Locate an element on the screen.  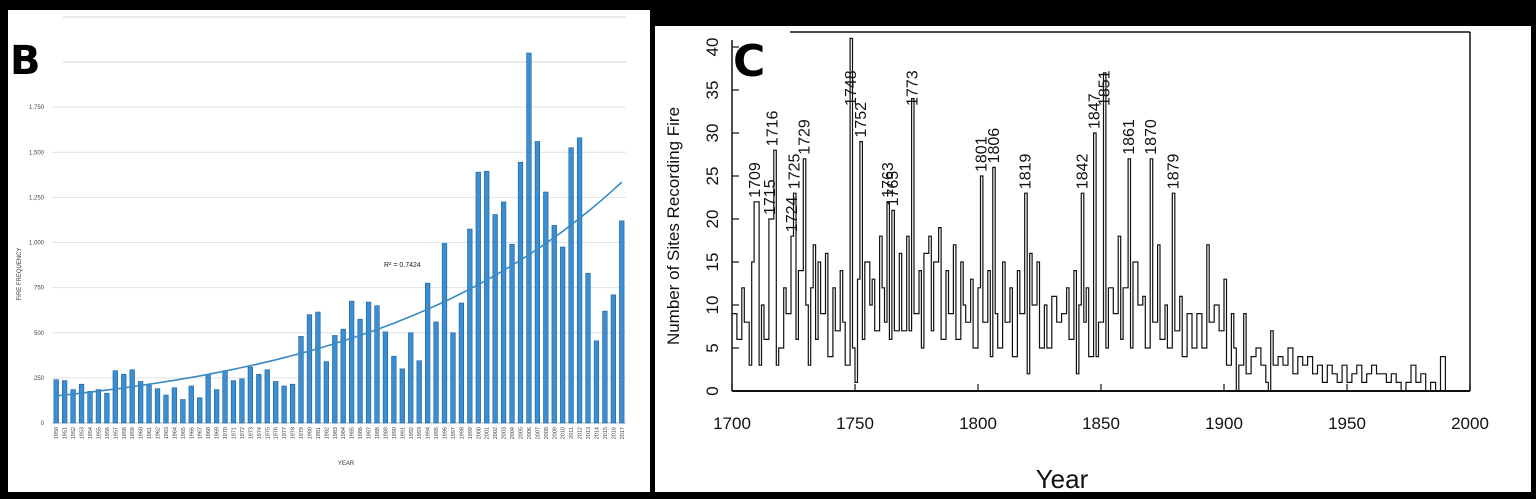
panel-b-x-tick-label: 2006 is located at coordinates (530, 433).